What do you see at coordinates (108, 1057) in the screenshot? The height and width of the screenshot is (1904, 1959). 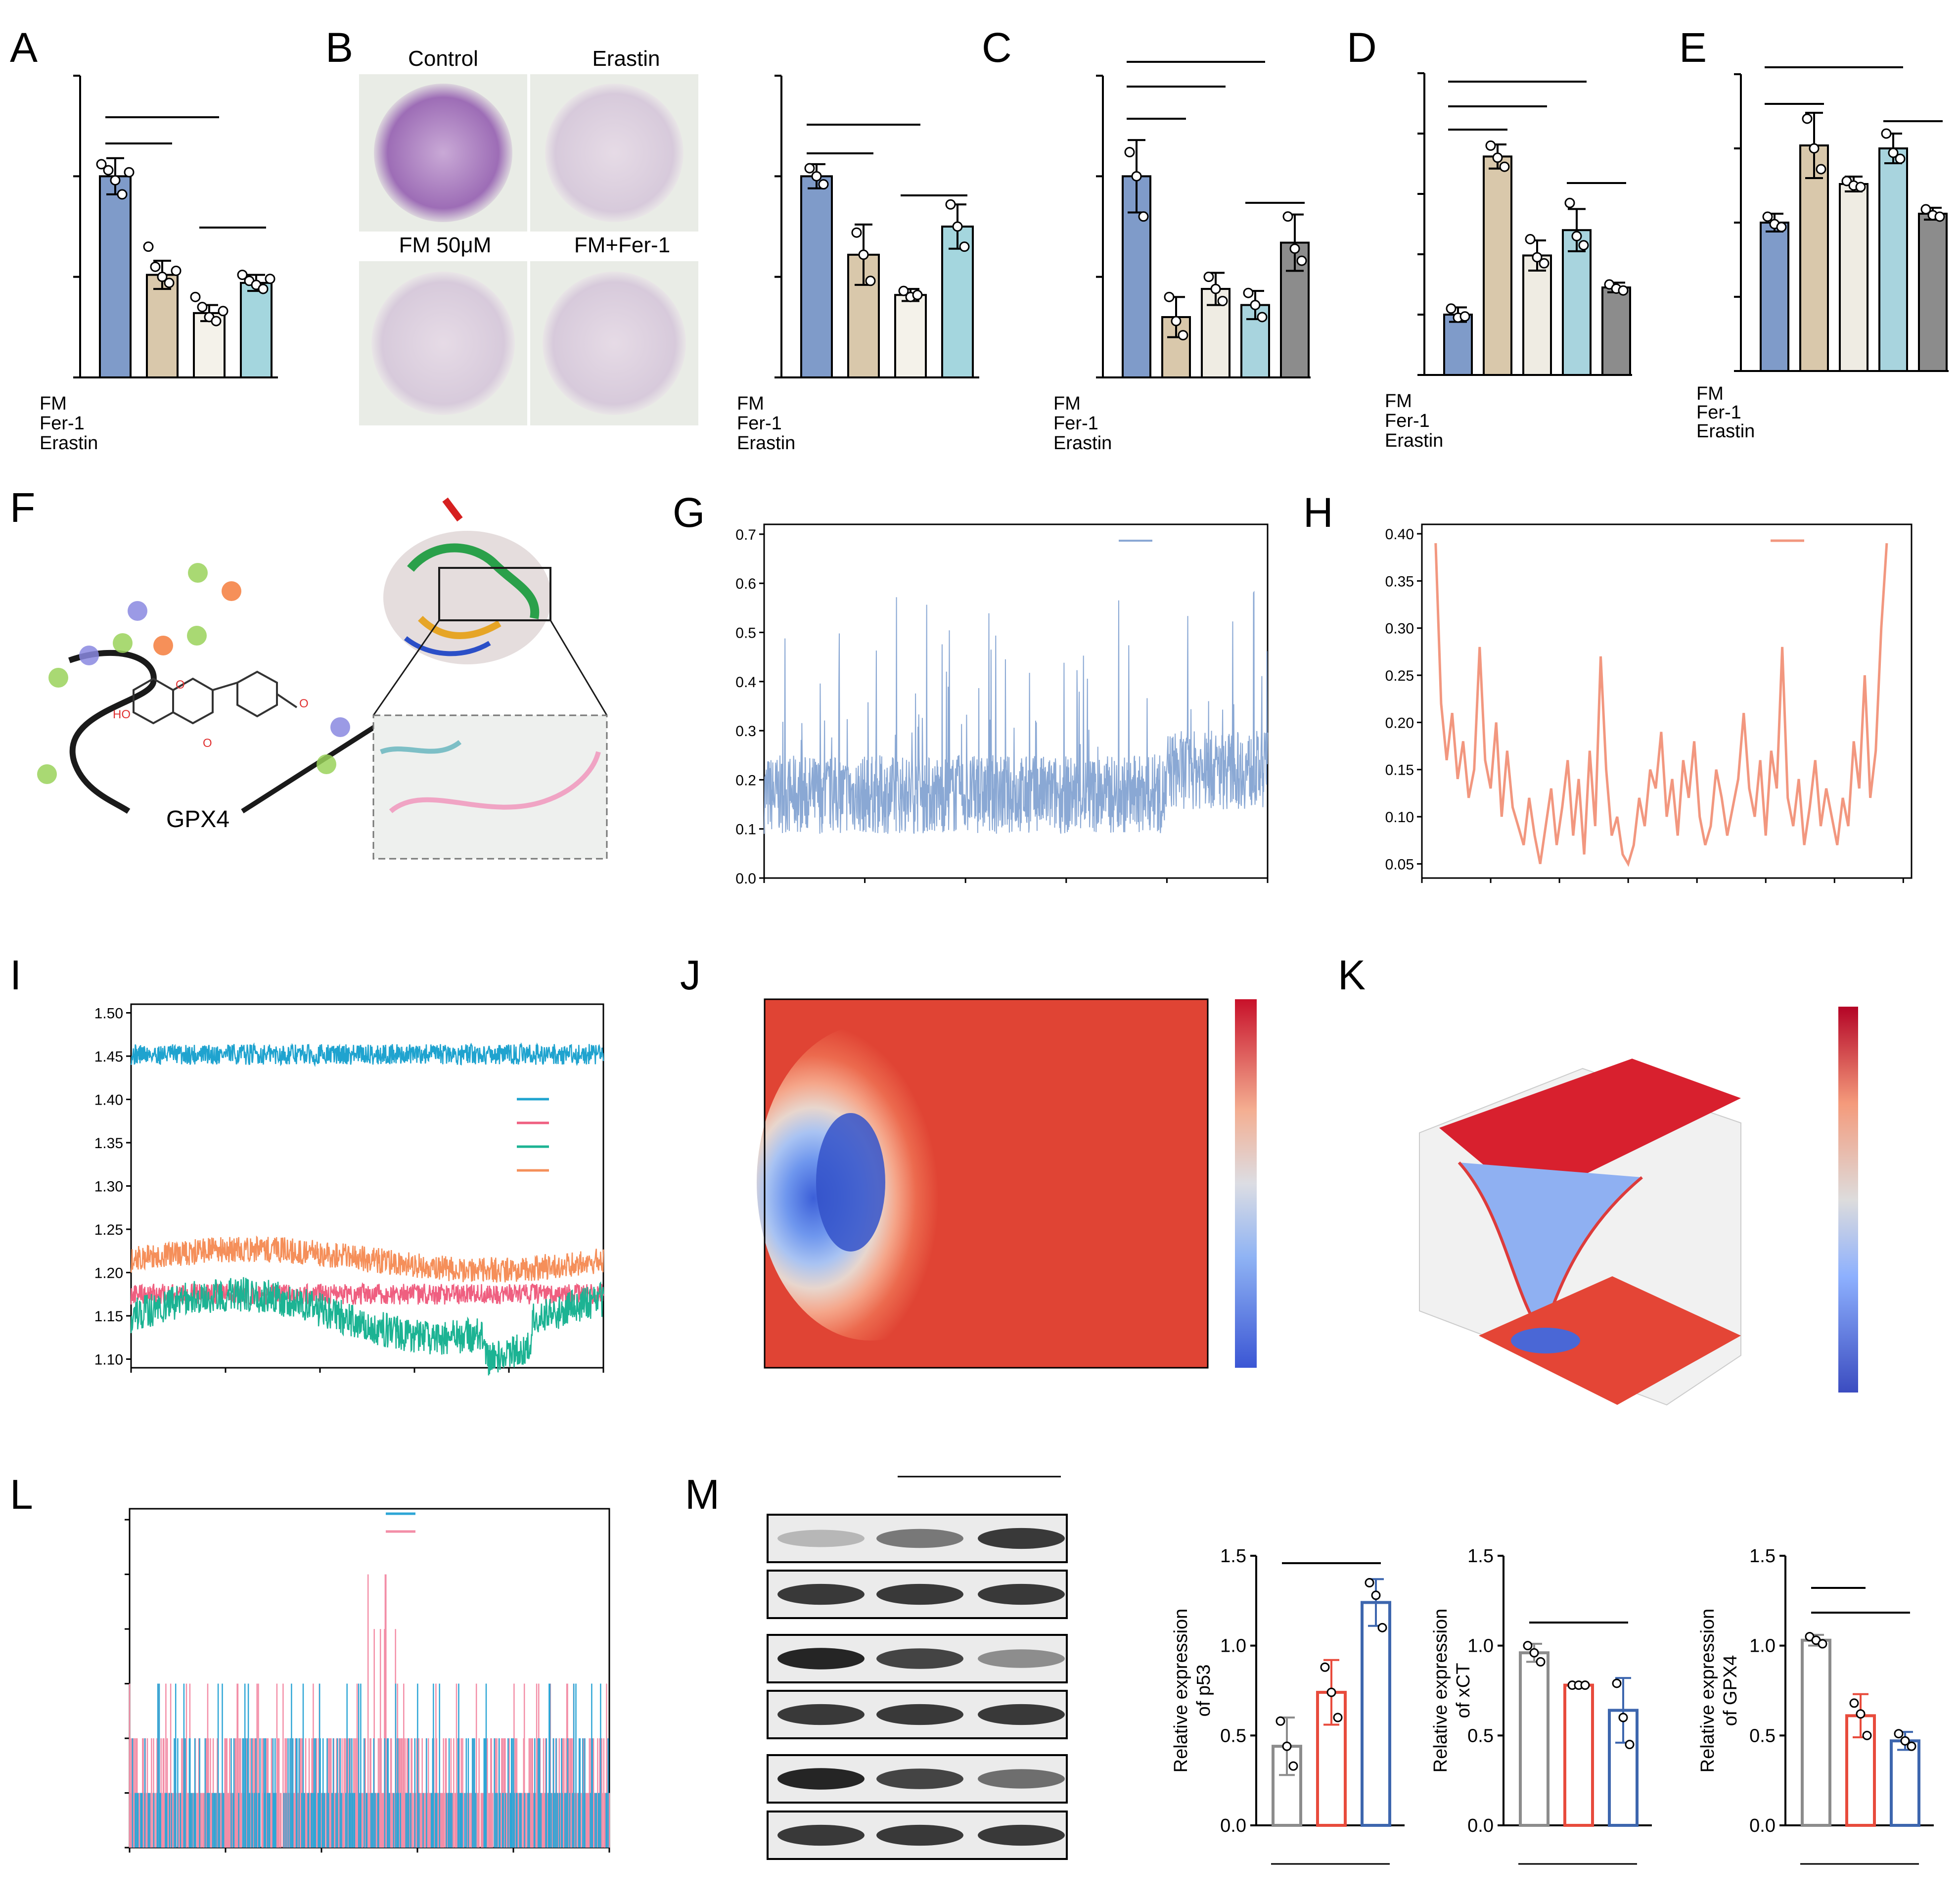 I see `y-tick-label: 1.45` at bounding box center [108, 1057].